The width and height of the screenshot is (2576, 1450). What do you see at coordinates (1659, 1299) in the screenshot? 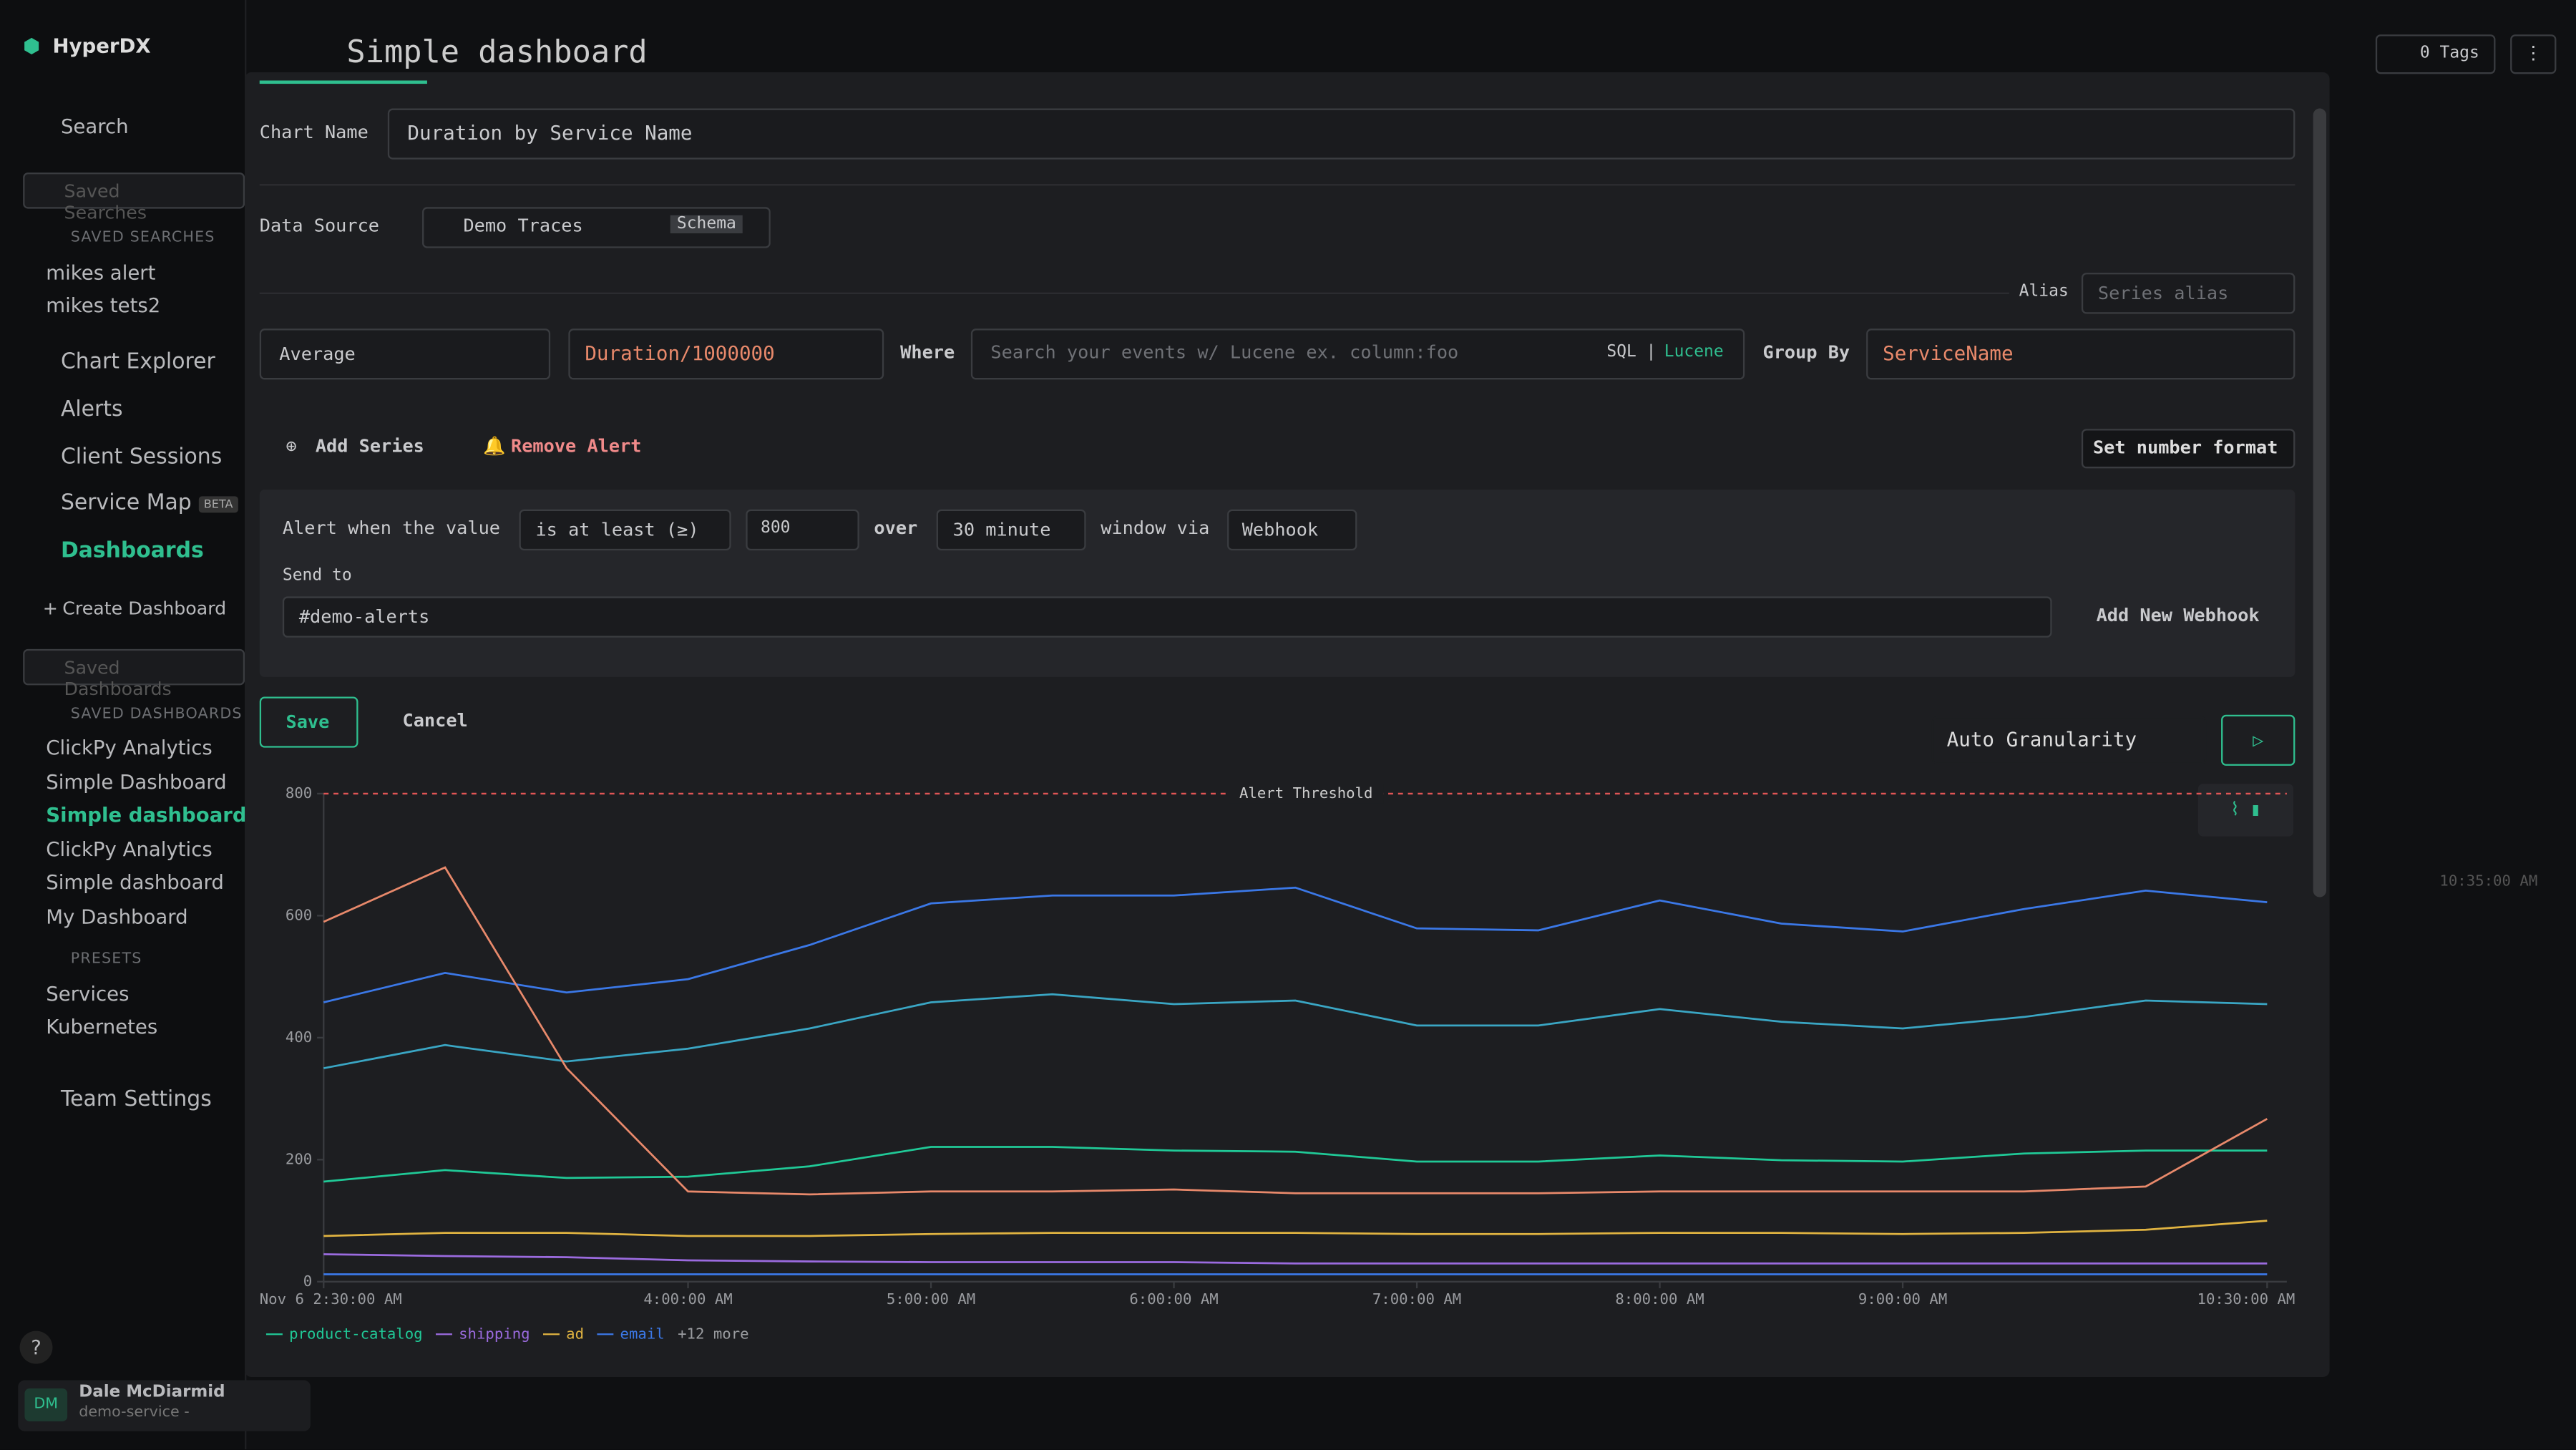
I see `x-tick-label: 8:00:00 AM` at bounding box center [1659, 1299].